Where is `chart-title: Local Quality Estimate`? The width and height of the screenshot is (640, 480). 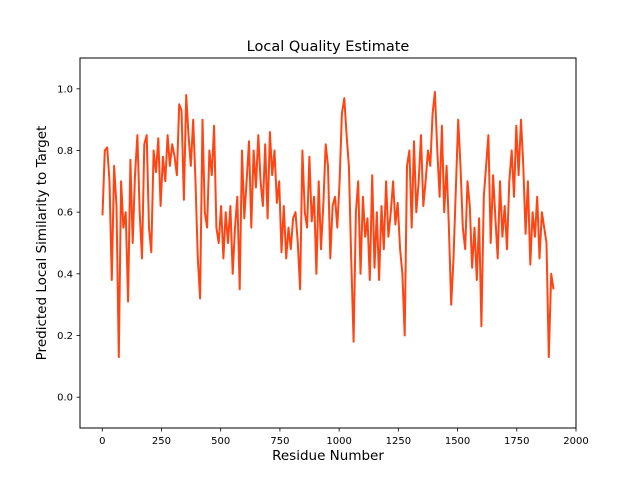
chart-title: Local Quality Estimate is located at coordinates (328, 47).